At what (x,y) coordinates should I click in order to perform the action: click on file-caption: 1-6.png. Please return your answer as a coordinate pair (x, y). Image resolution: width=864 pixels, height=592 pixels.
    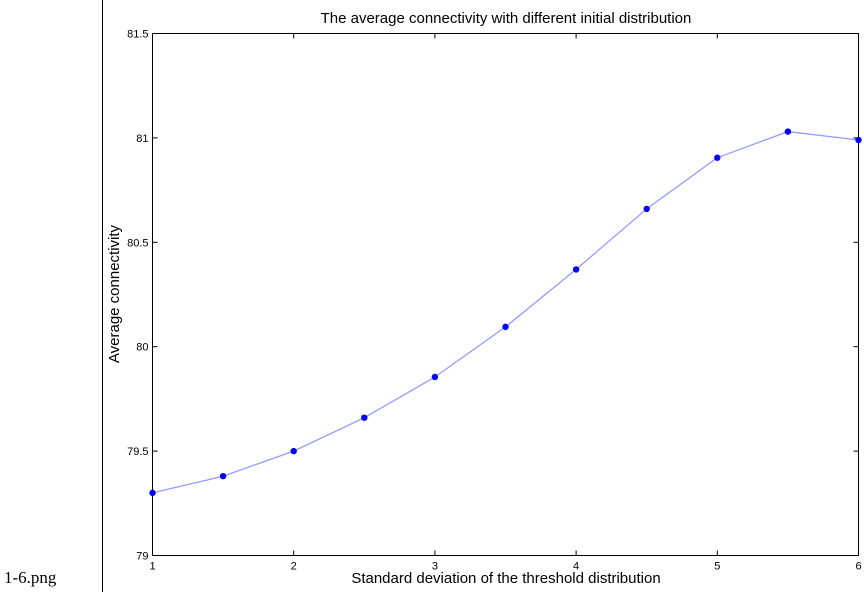
    Looking at the image, I should click on (30, 577).